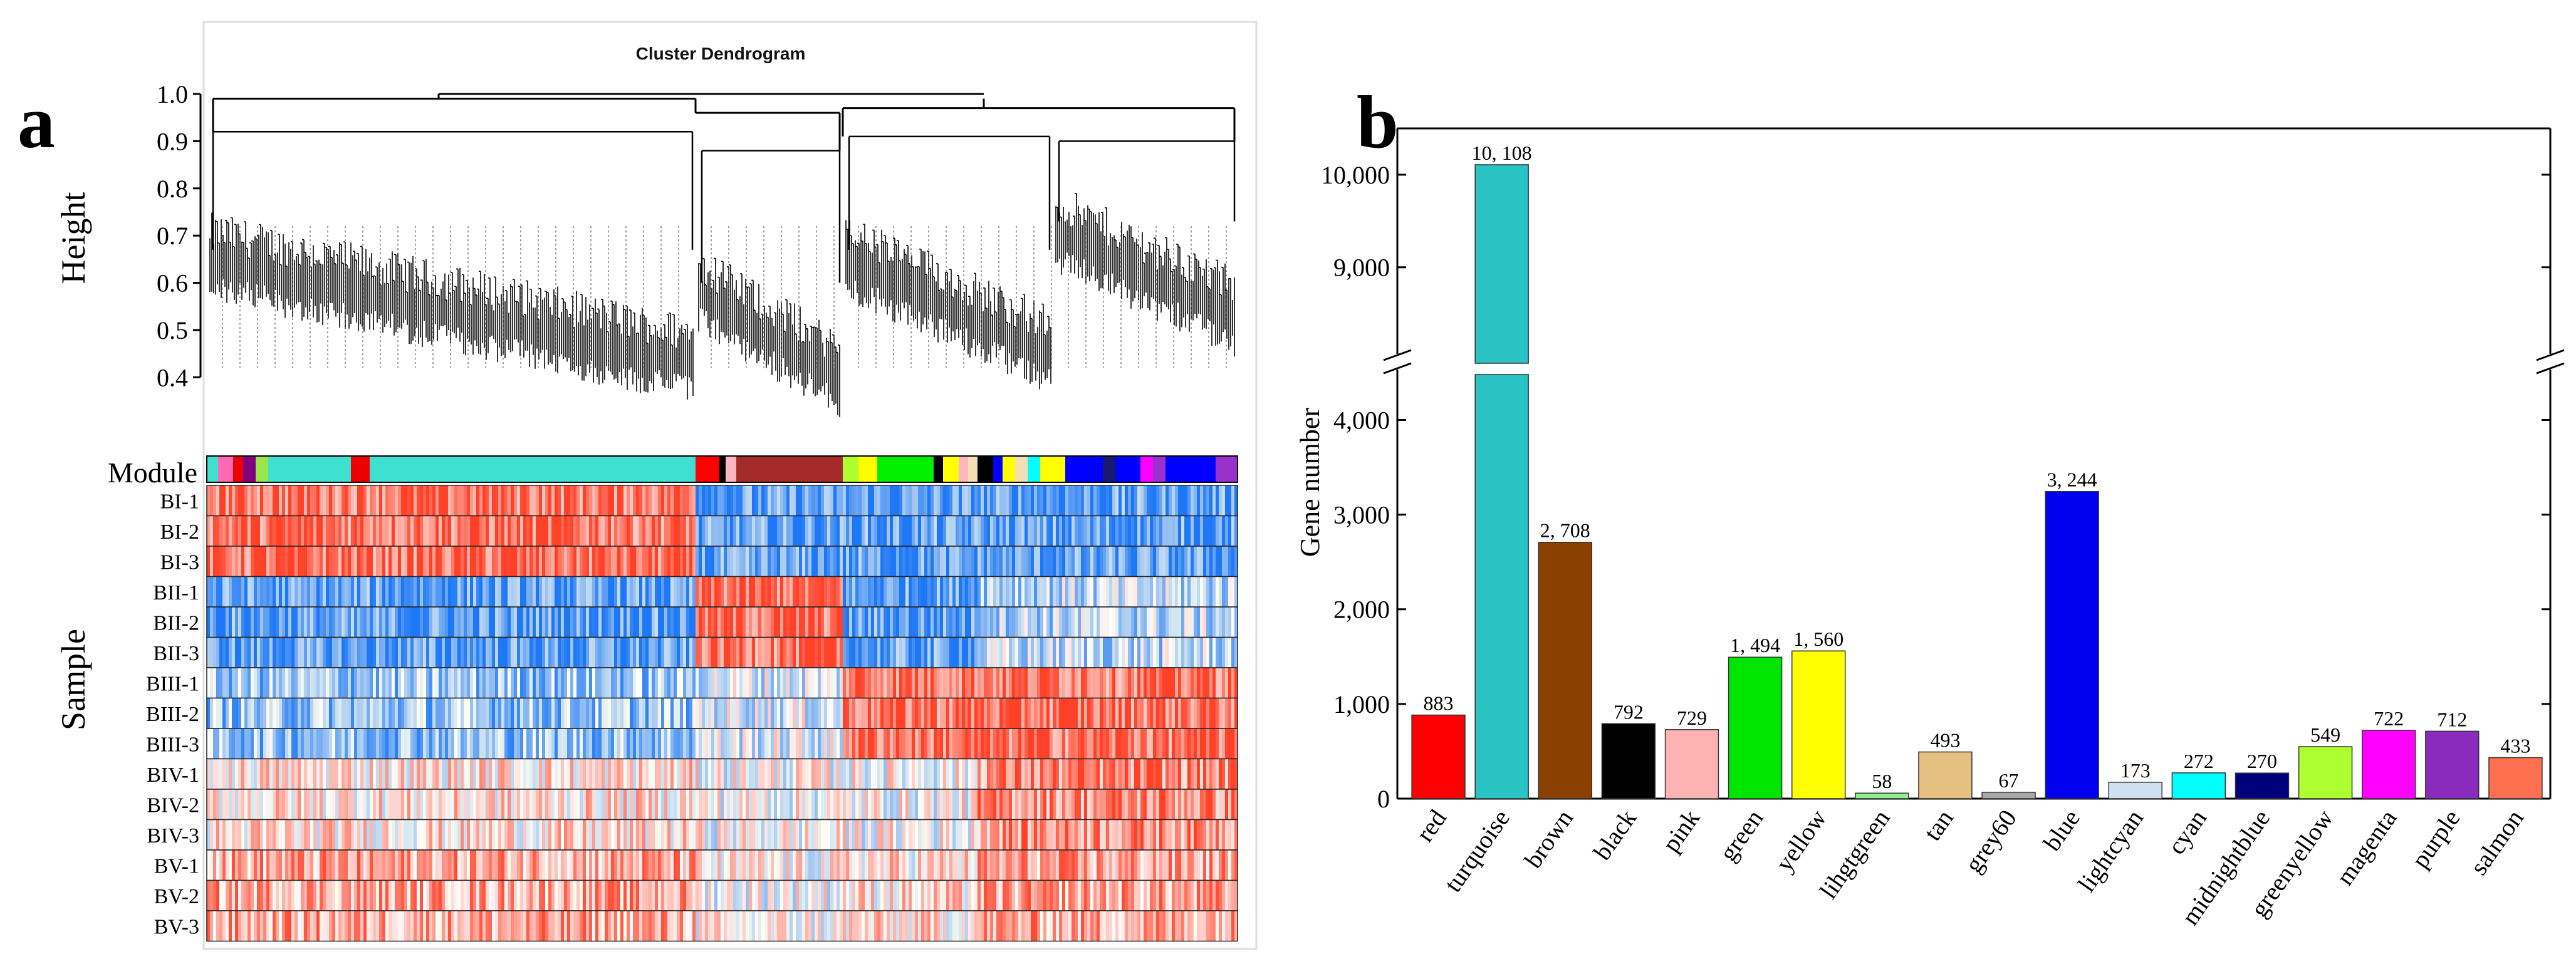  I want to click on dendrogram-y-tick-label: 0.8, so click(172, 189).